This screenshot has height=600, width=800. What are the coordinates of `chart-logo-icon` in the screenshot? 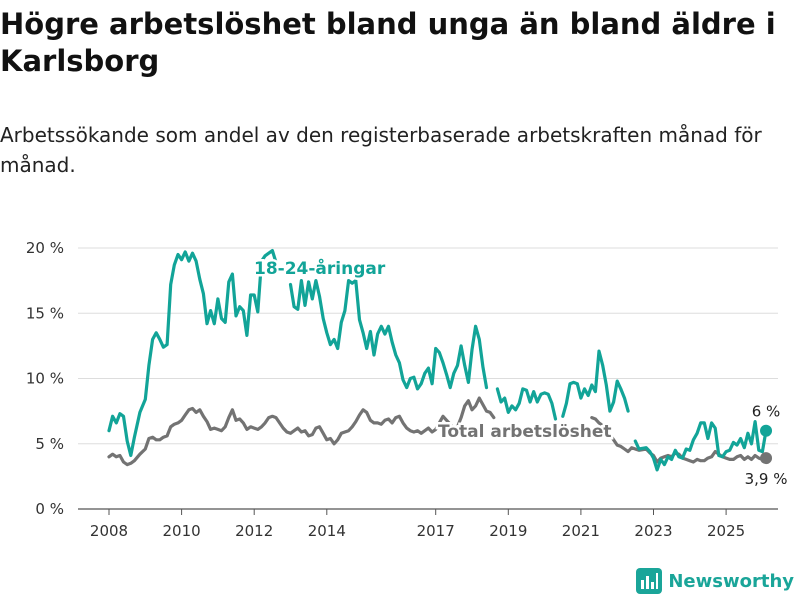 It's located at (649, 581).